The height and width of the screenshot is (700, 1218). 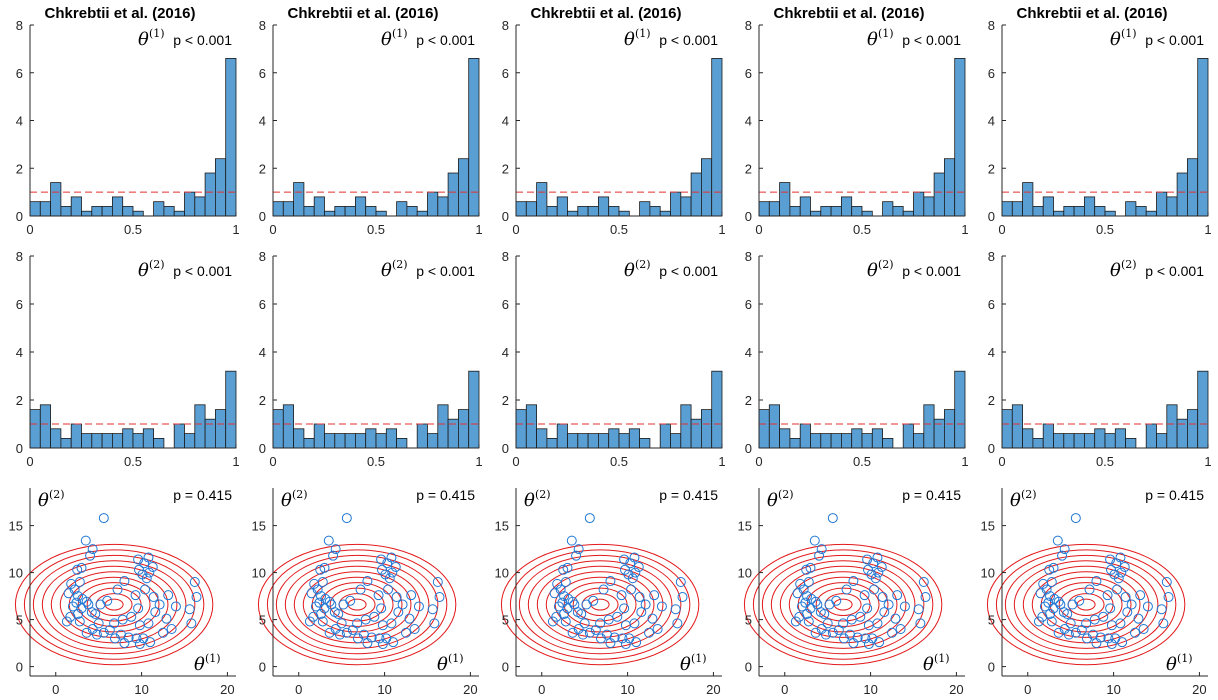 What do you see at coordinates (505, 73) in the screenshot?
I see `y-tick-label: 6` at bounding box center [505, 73].